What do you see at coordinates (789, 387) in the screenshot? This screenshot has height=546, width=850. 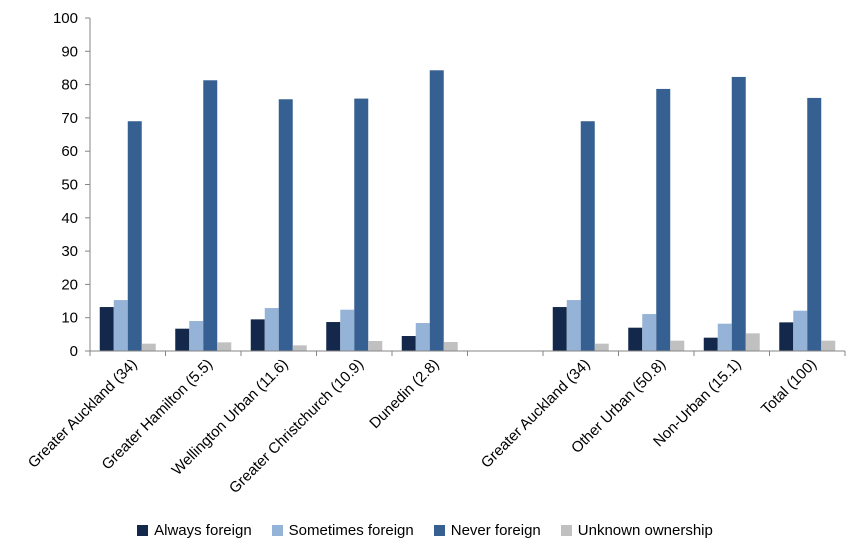 I see `x-tick-label: Total (100)` at bounding box center [789, 387].